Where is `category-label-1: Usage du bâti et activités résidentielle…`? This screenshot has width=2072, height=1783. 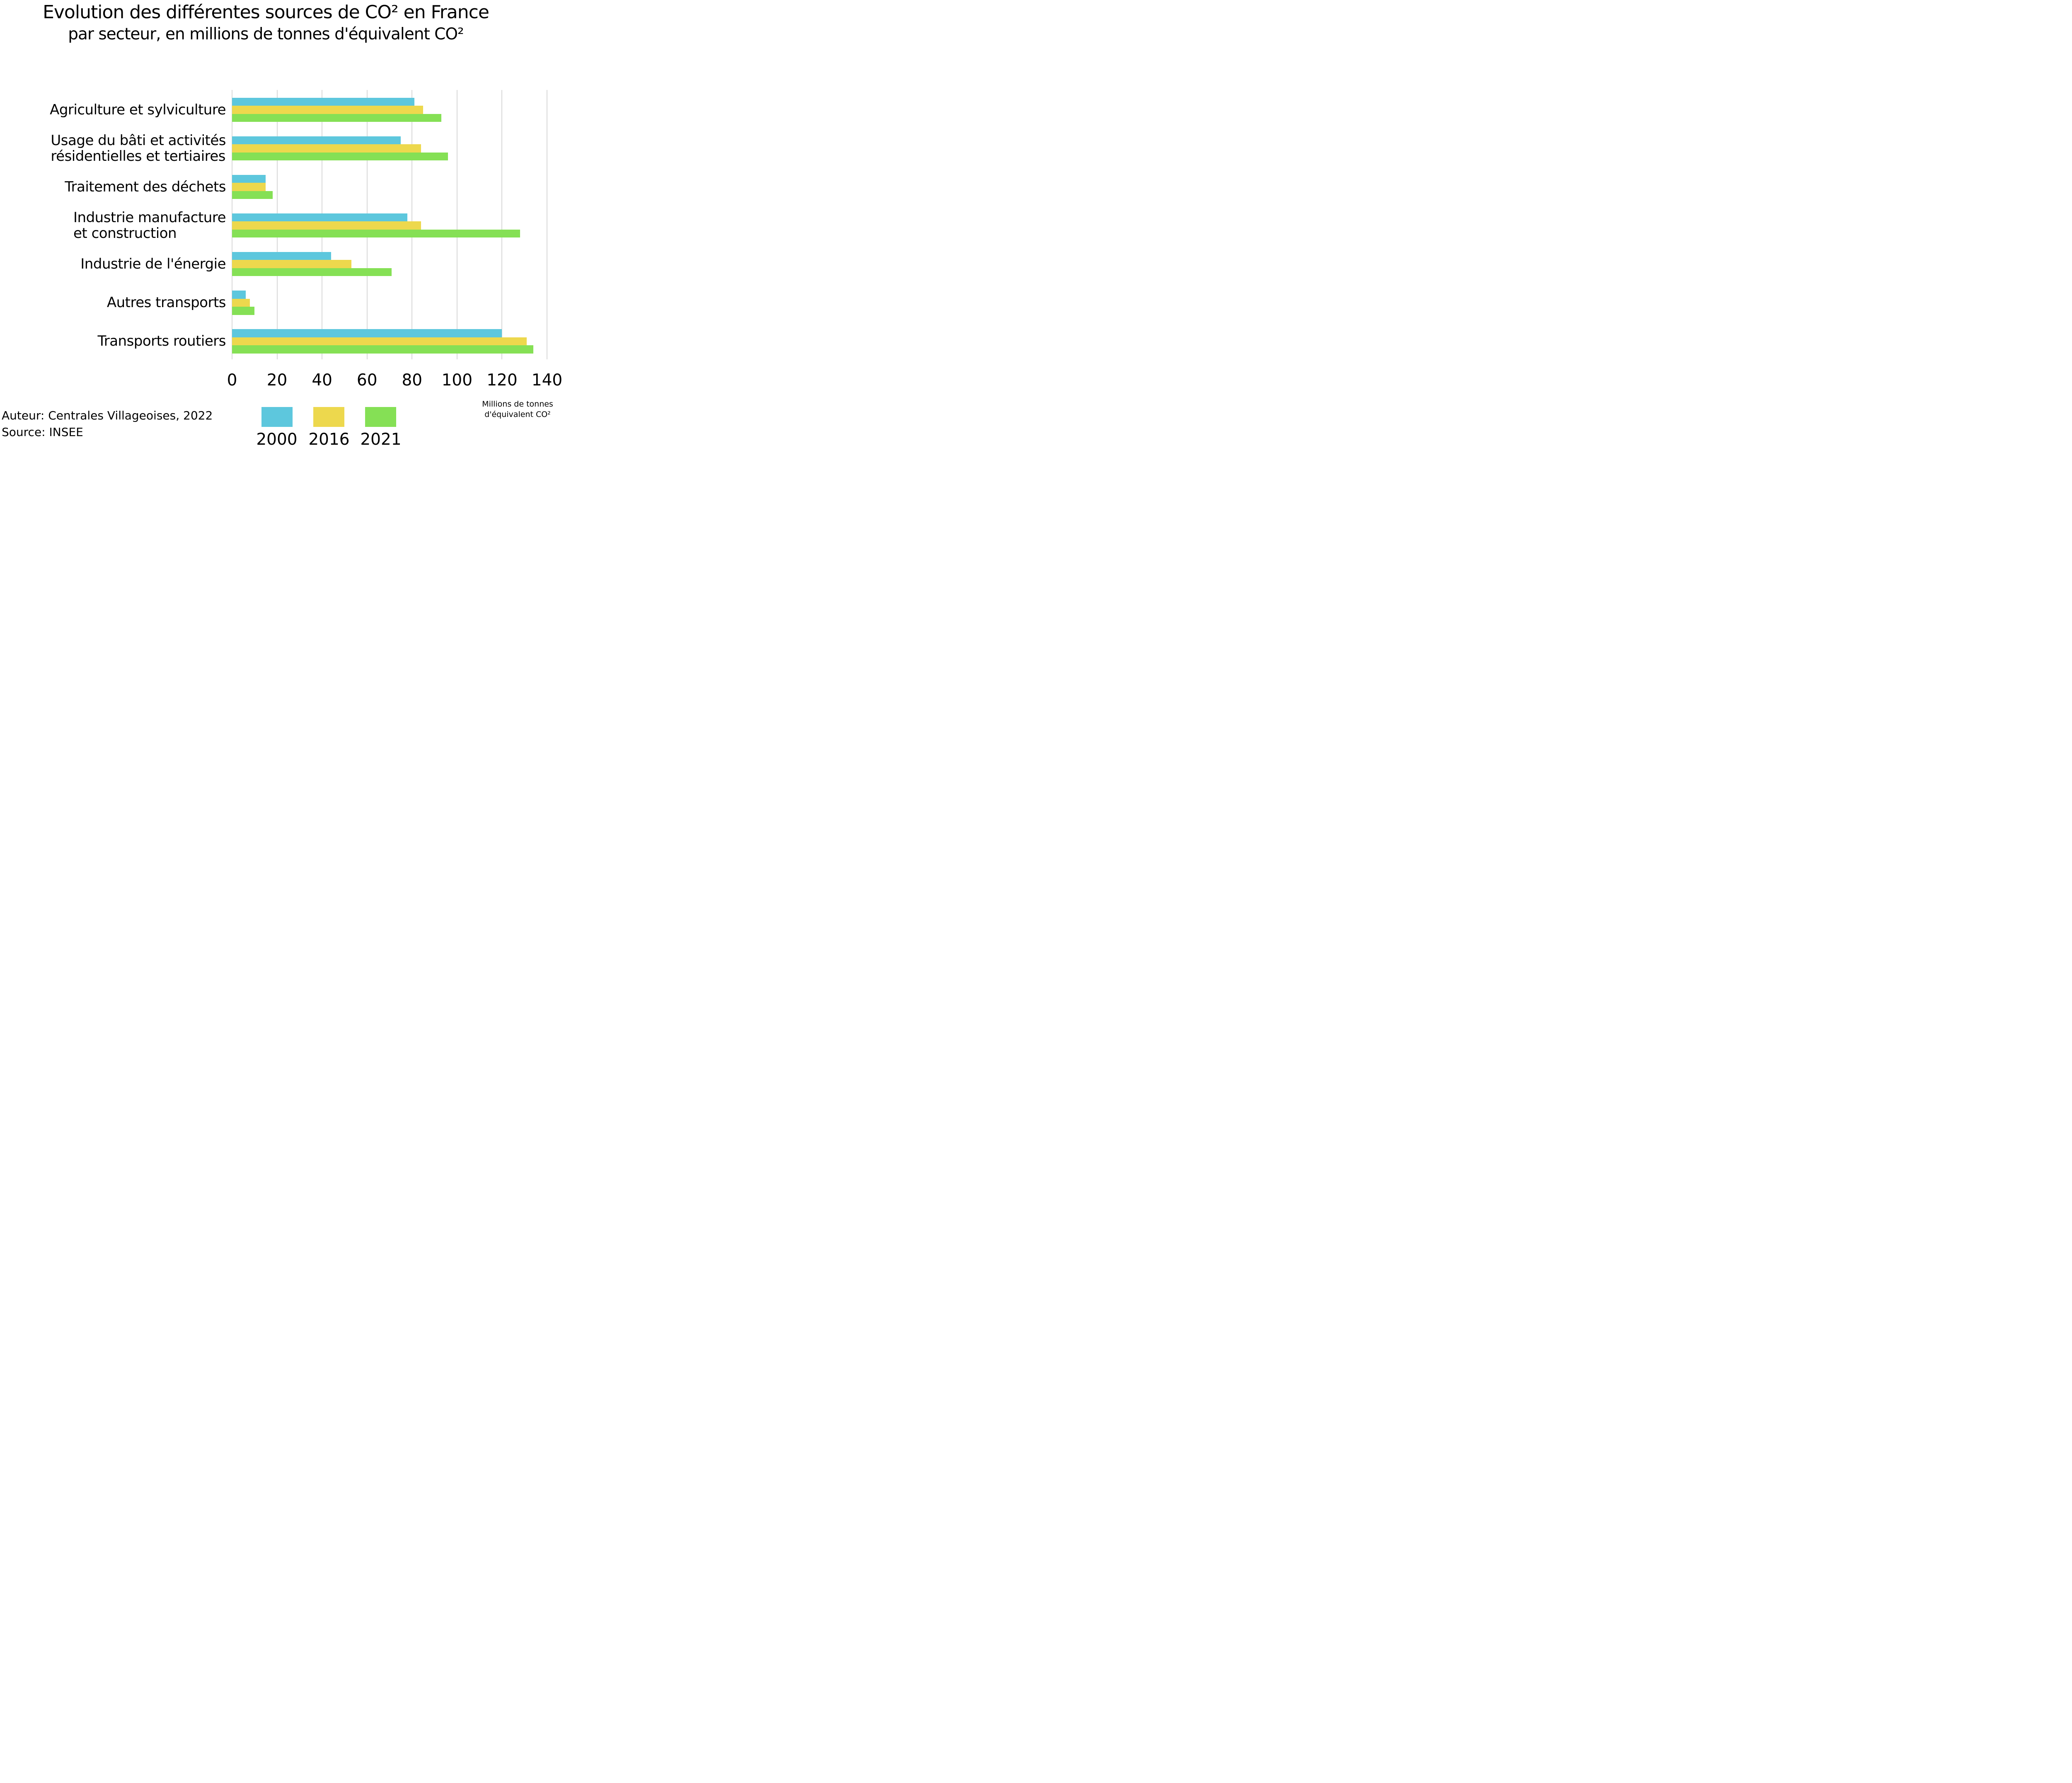 category-label-1: Usage du bâti et activités résidentielle… is located at coordinates (113, 148).